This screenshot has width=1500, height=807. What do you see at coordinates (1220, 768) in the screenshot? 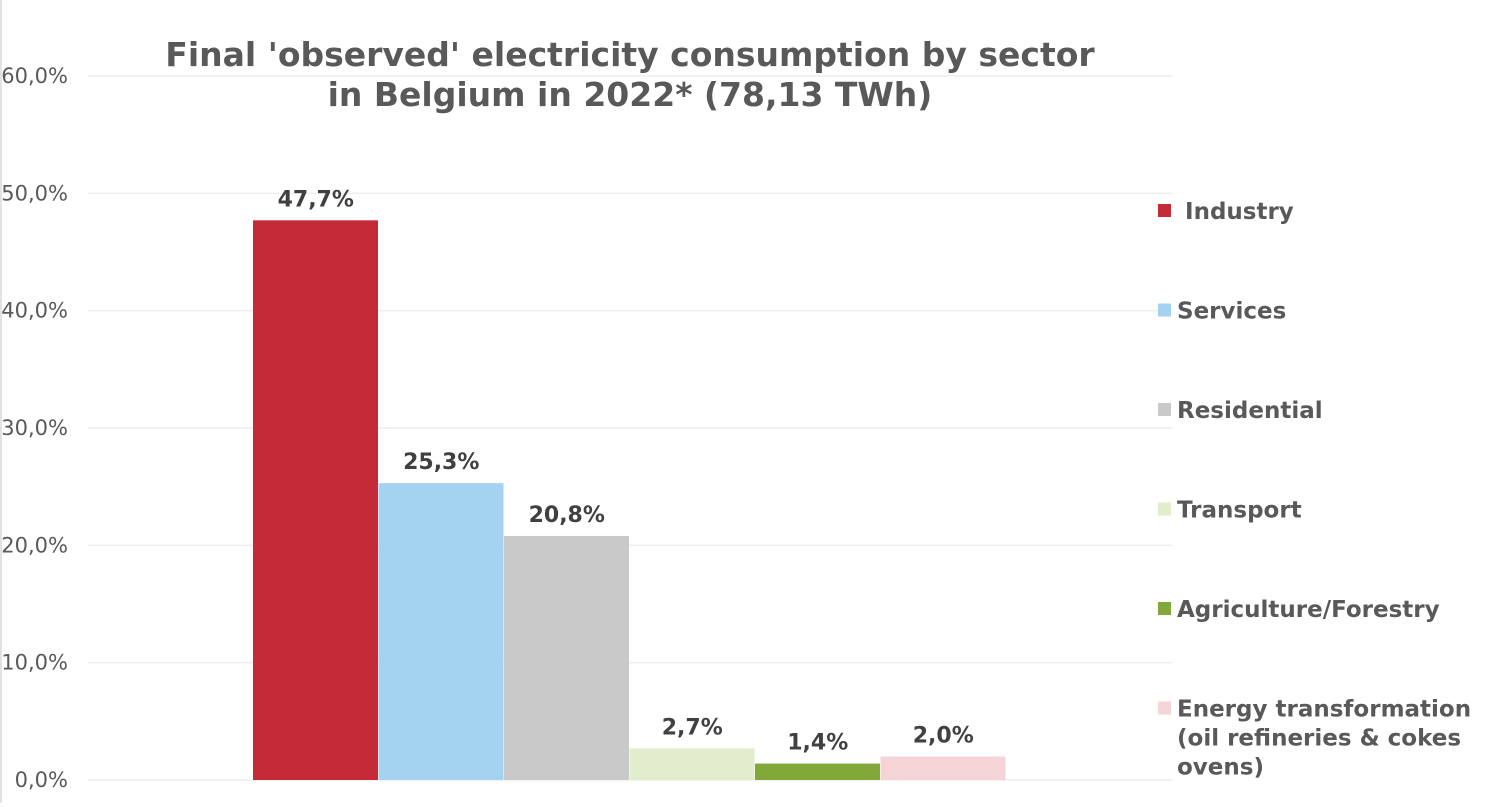
I see `legend-label: ovens)` at bounding box center [1220, 768].